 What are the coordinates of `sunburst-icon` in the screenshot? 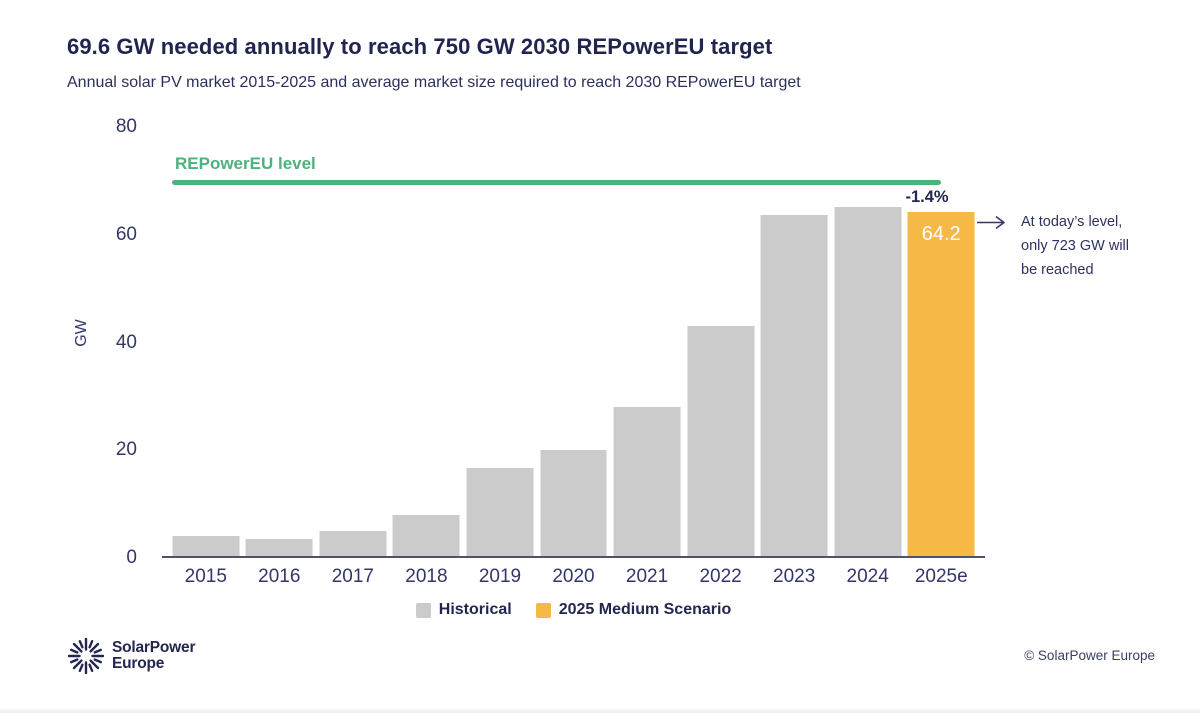 It's located at (86, 656).